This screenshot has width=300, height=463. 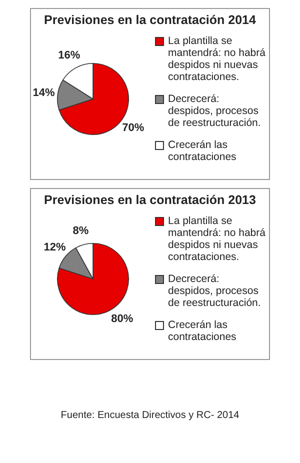 What do you see at coordinates (69, 56) in the screenshot?
I see `data-label: 16%` at bounding box center [69, 56].